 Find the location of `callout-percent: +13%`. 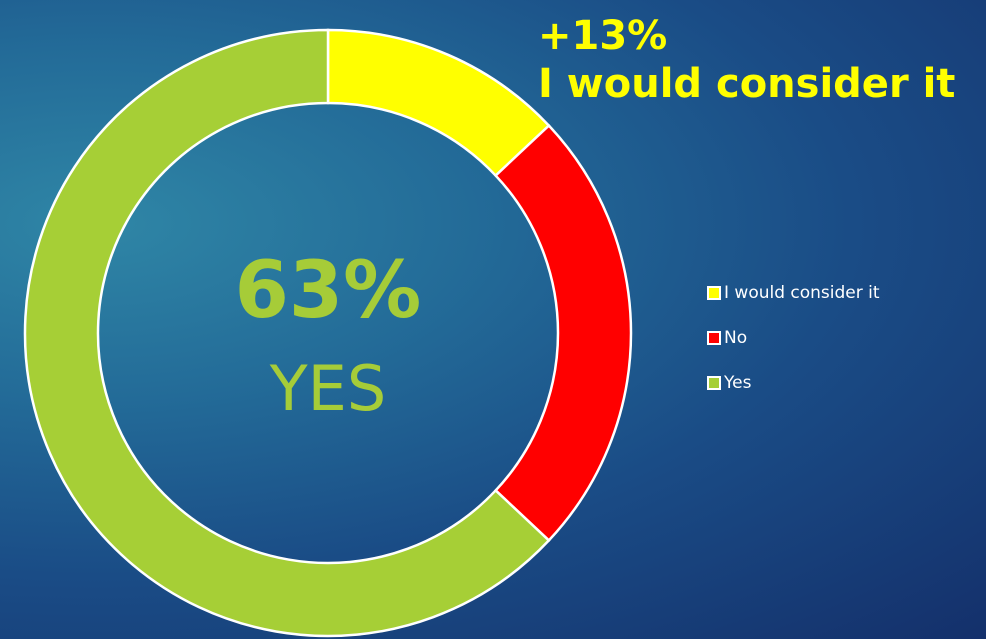

callout-percent: +13% is located at coordinates (603, 36).